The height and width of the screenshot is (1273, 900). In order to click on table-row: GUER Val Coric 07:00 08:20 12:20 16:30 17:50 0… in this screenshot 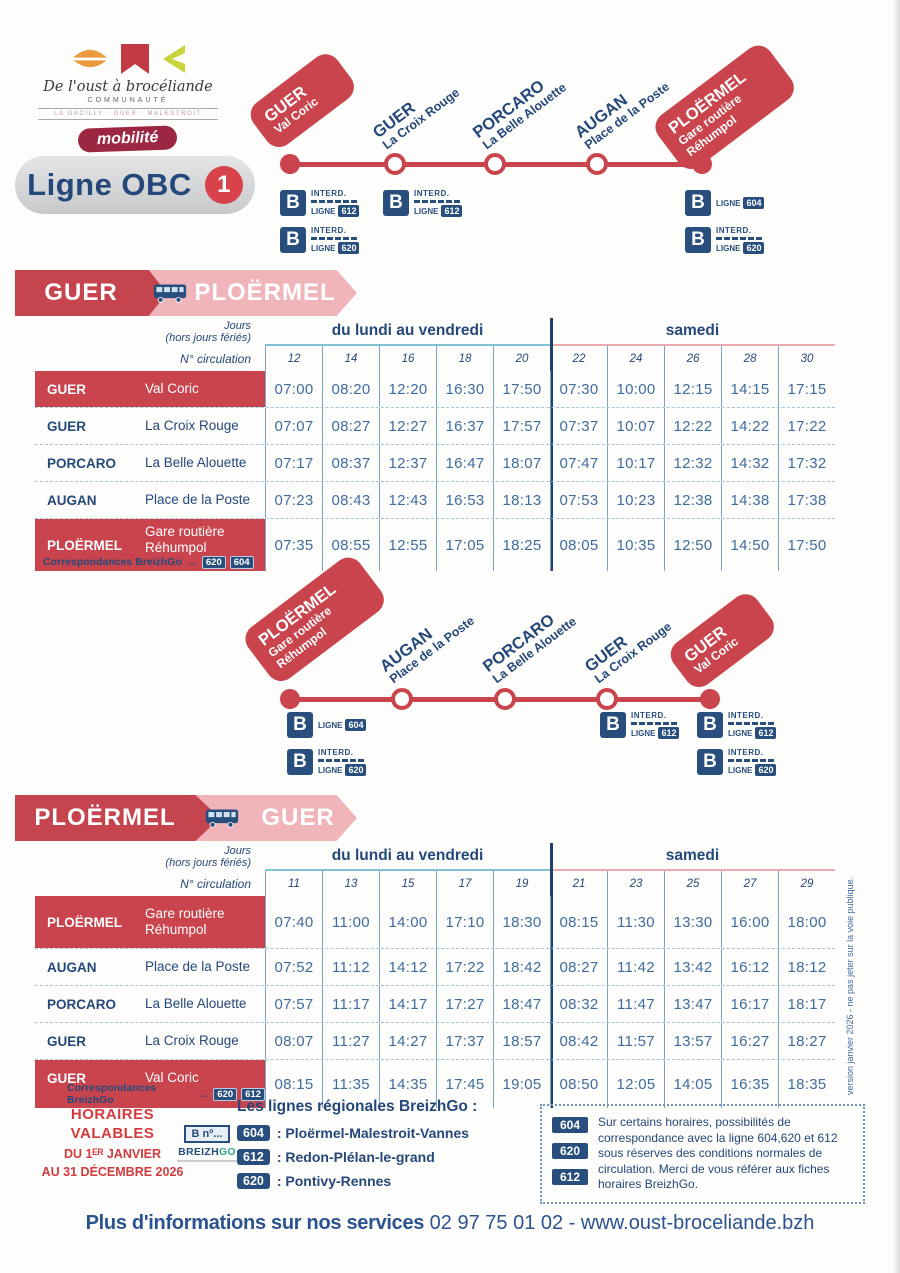, I will do `click(435, 389)`.